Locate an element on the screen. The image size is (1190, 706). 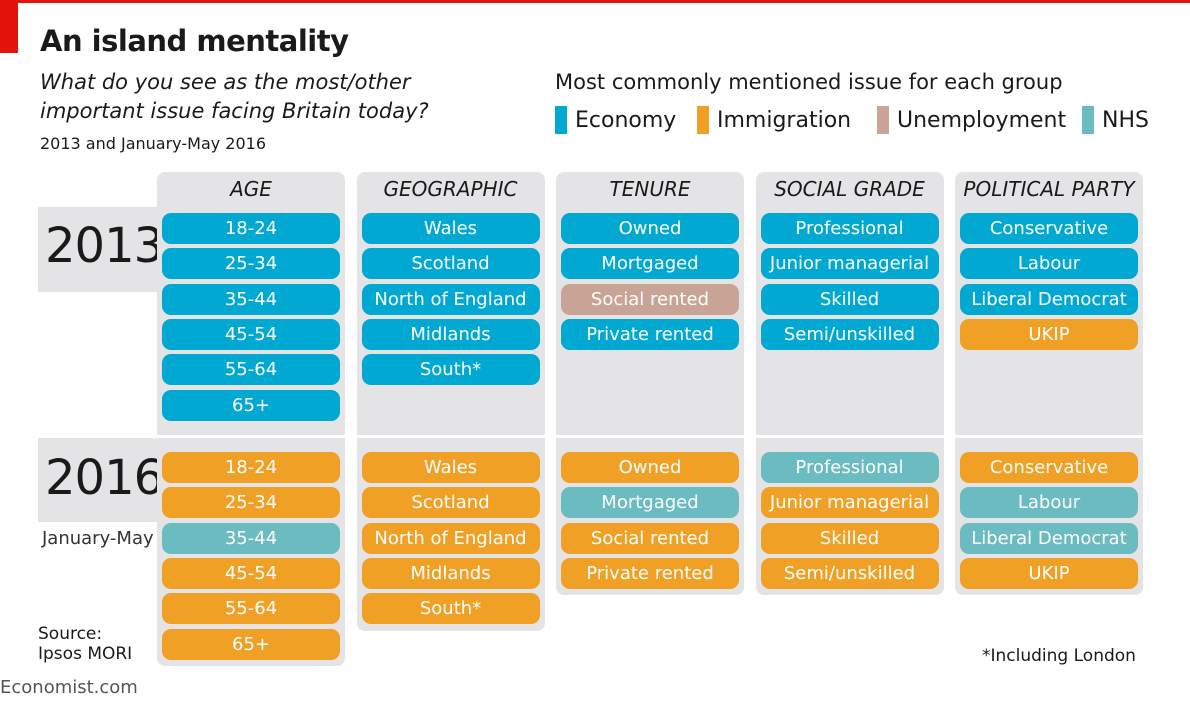
group-pill-2016-age: 55-64 is located at coordinates (251, 609).